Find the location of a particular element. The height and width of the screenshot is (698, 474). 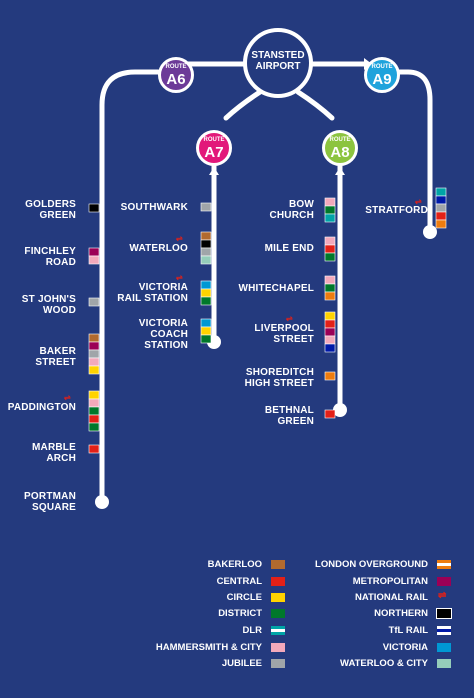

legend-jubilee: JUBILEE is located at coordinates (241, 663).